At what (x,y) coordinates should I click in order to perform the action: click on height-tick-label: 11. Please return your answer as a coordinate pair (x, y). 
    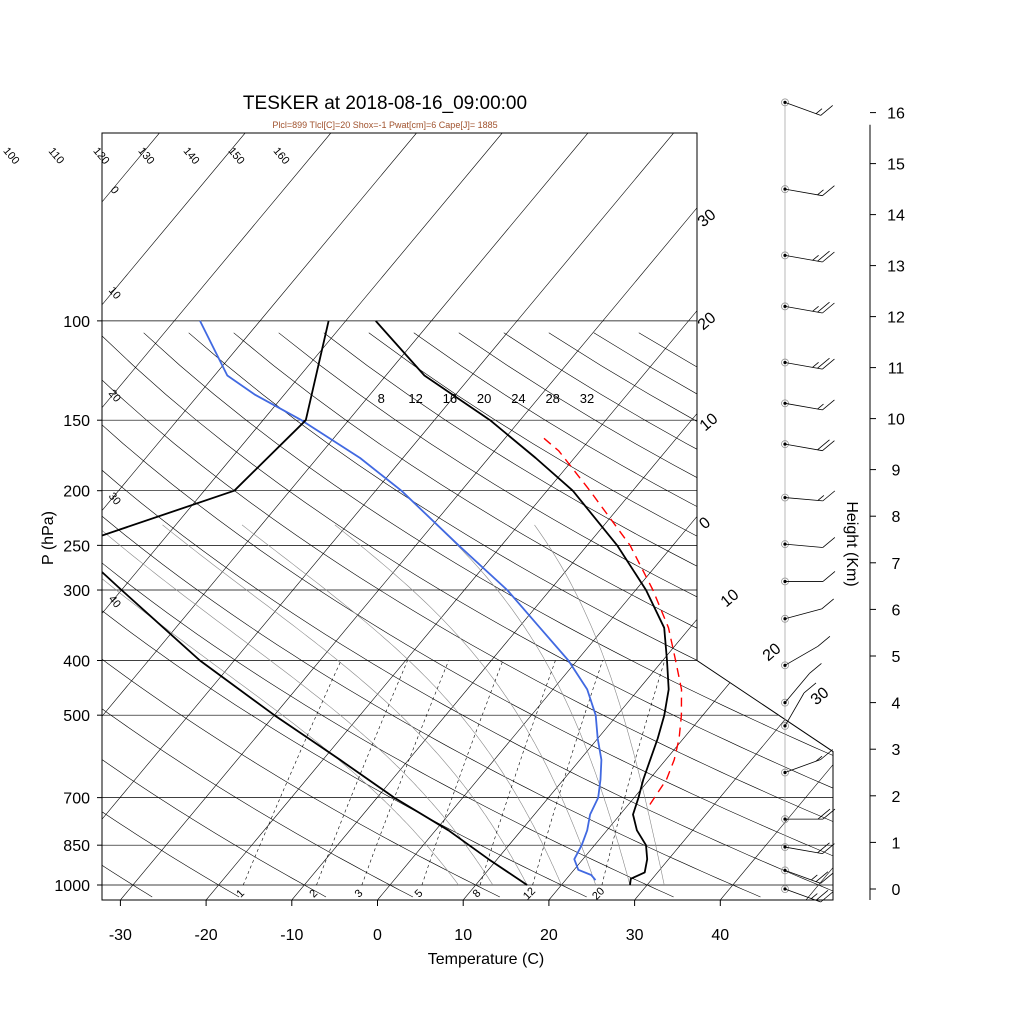
    Looking at the image, I should click on (896, 369).